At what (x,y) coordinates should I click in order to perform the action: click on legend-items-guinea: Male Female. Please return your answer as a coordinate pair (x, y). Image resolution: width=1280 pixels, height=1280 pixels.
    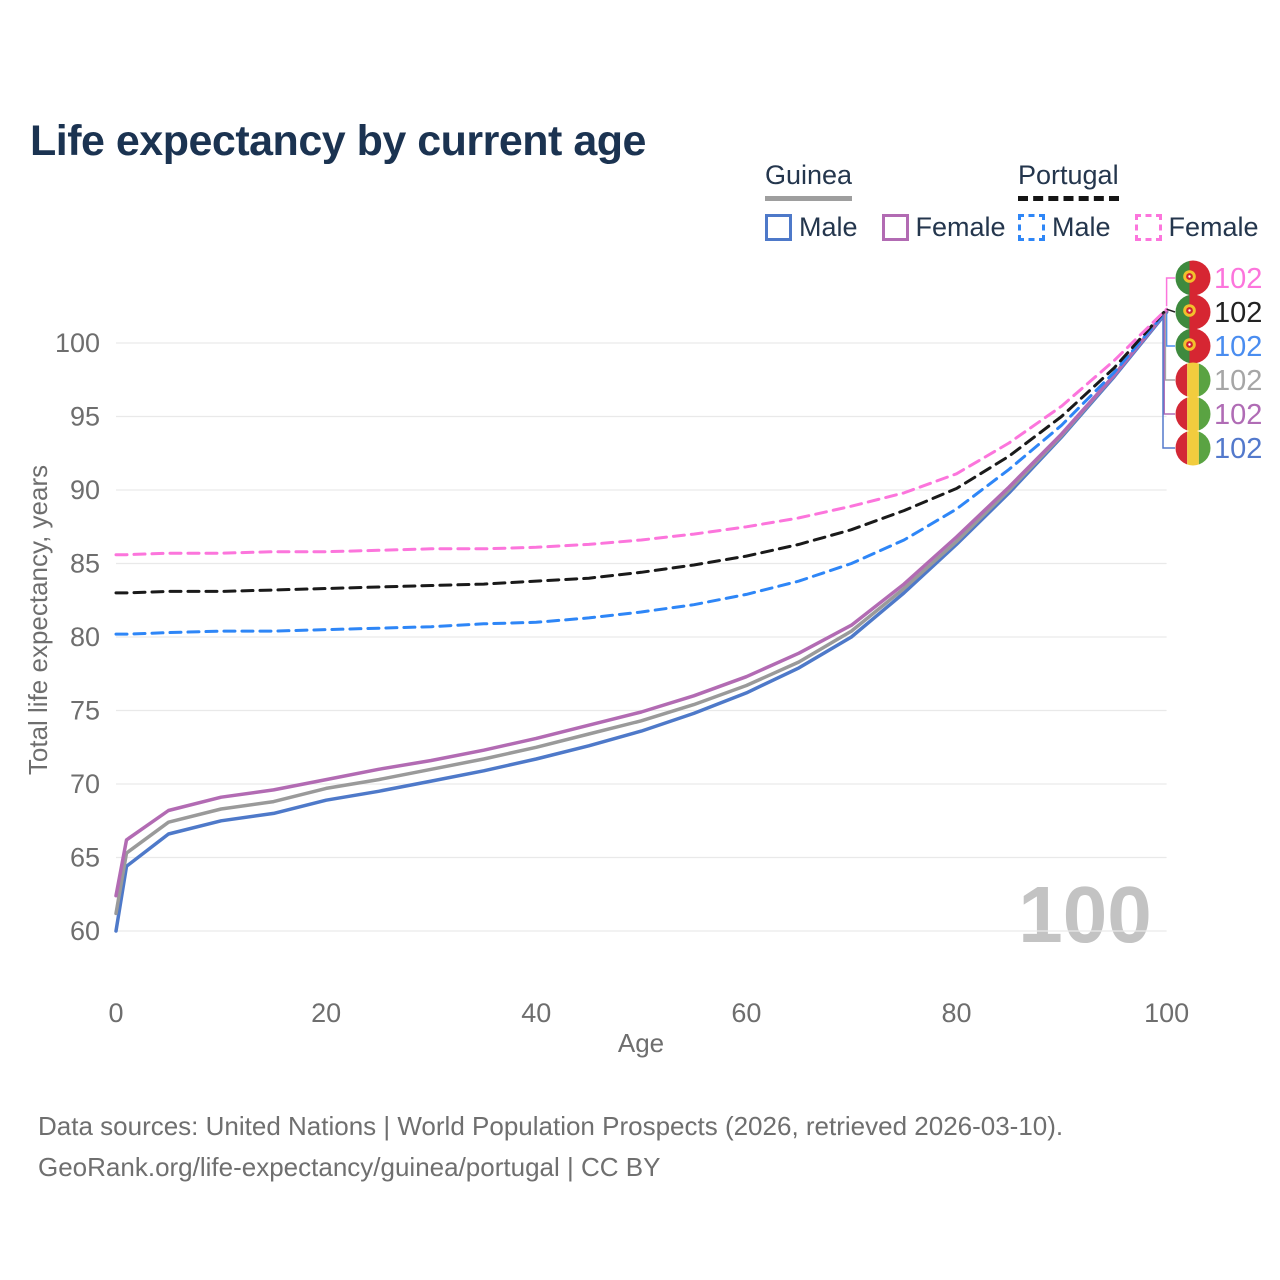
    Looking at the image, I should click on (885, 227).